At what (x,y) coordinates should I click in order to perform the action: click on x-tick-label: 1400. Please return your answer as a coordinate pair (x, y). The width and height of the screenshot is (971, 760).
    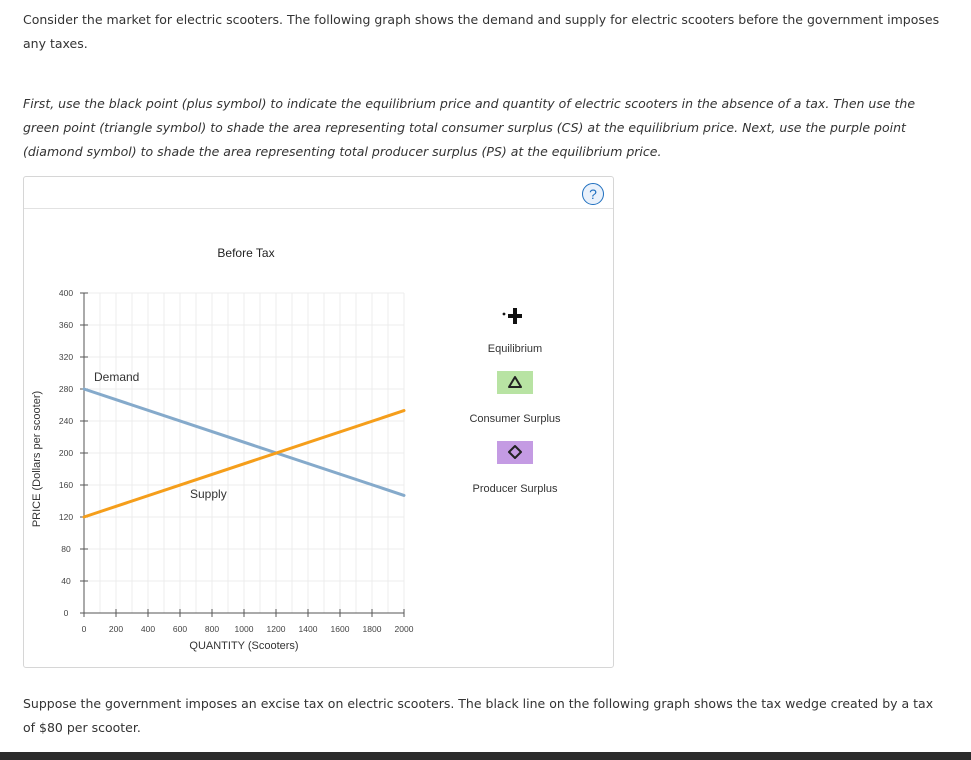
    Looking at the image, I should click on (308, 629).